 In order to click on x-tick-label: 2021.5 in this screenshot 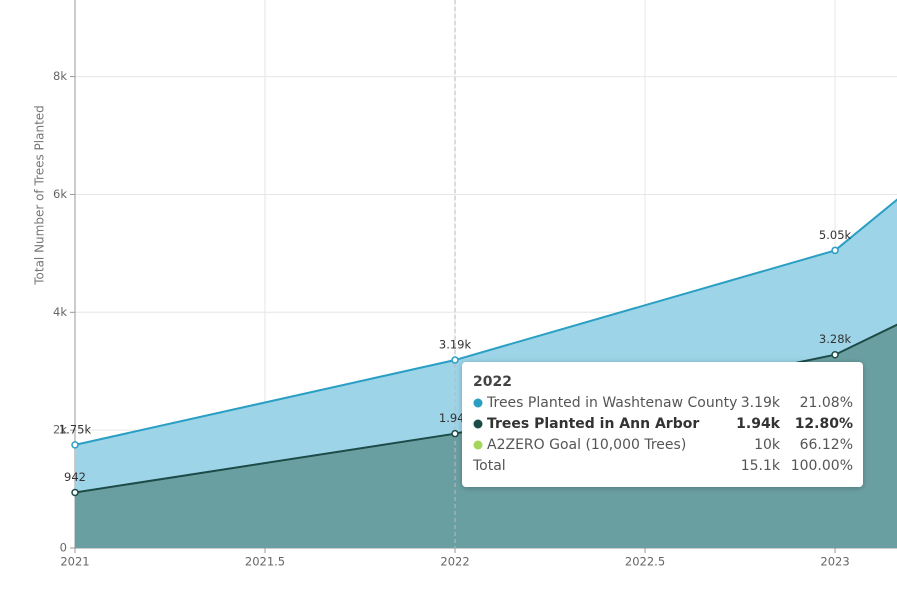, I will do `click(265, 562)`.